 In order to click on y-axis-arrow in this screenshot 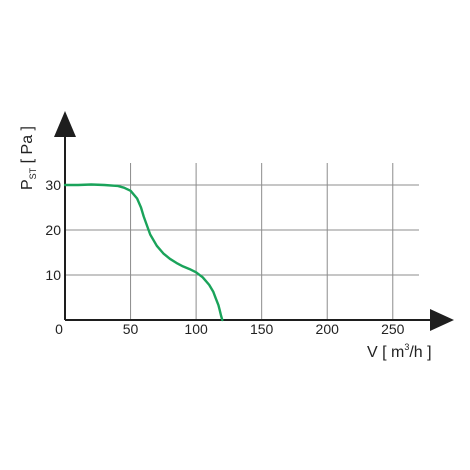, I will do `click(65, 124)`.